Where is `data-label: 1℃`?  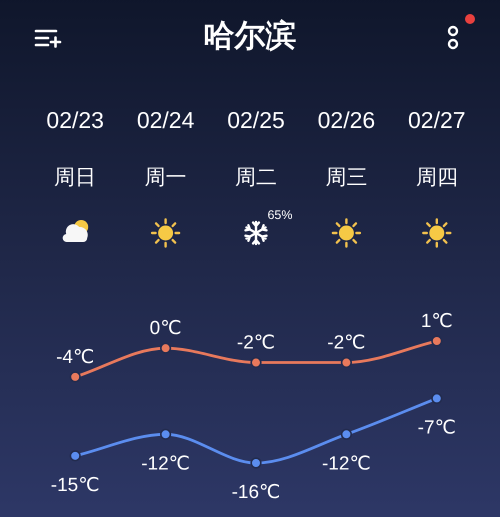 data-label: 1℃ is located at coordinates (436, 321).